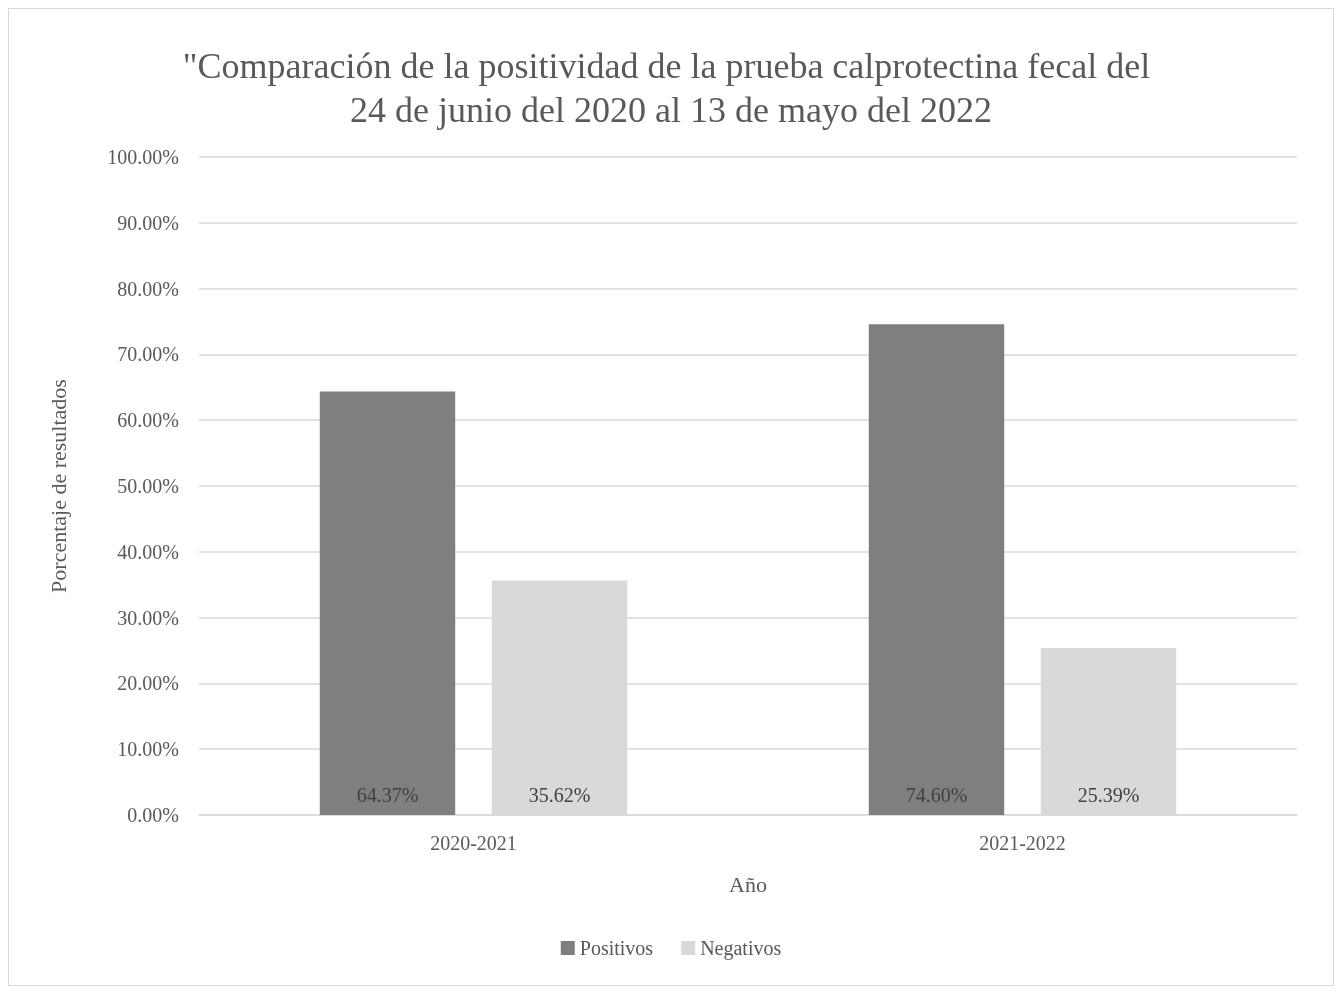 The width and height of the screenshot is (1344, 997). I want to click on legend-label: Negativos, so click(741, 948).